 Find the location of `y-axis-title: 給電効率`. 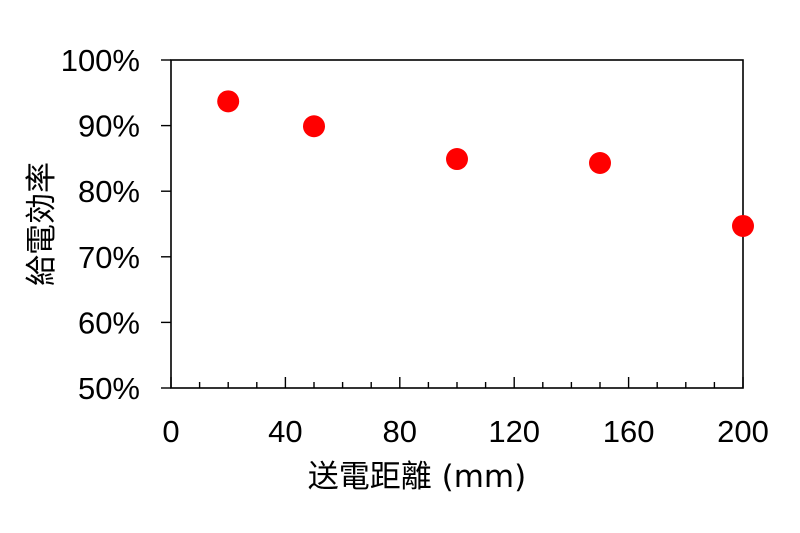

y-axis-title: 給電効率 is located at coordinates (42, 224).